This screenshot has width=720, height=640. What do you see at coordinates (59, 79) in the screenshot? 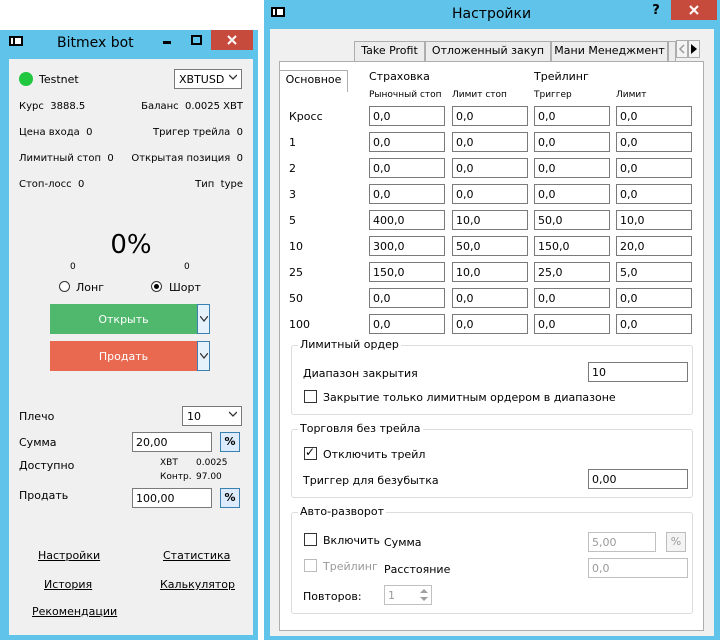
I see `network-label: Testnet` at bounding box center [59, 79].